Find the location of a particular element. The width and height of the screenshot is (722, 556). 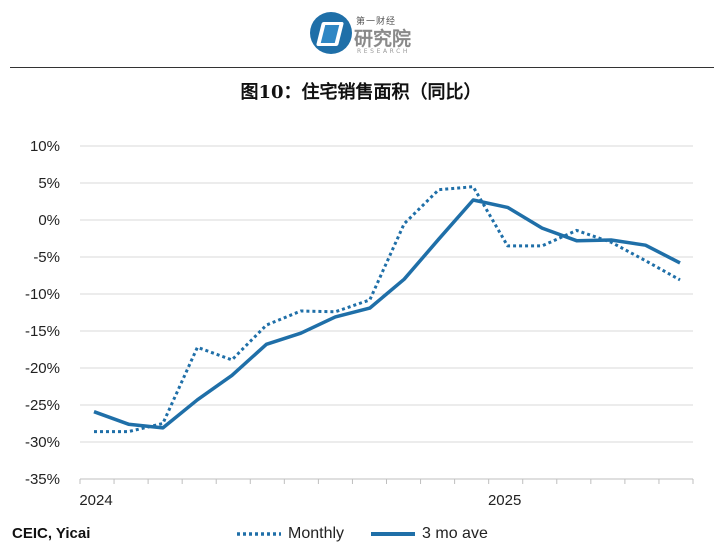

logo: 第一财经 研究院 RESEARCH is located at coordinates (362, 35).